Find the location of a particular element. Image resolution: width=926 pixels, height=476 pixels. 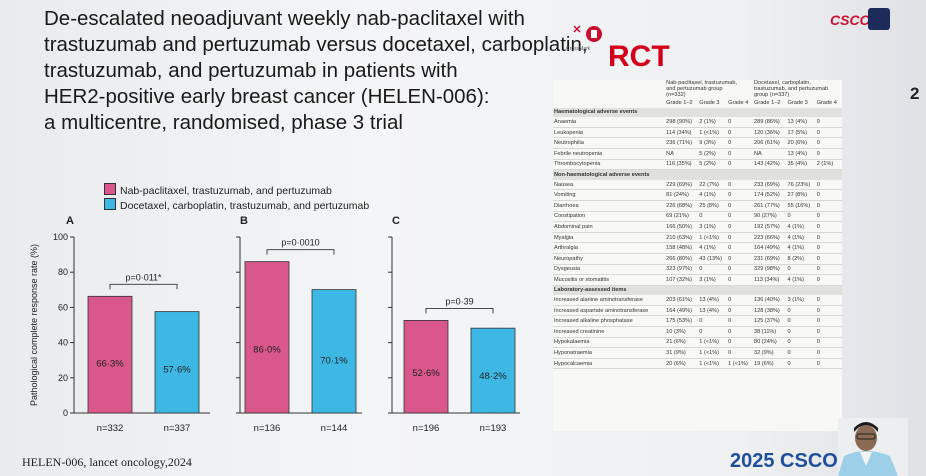

event-value: 43 (13%) is located at coordinates (713, 259).